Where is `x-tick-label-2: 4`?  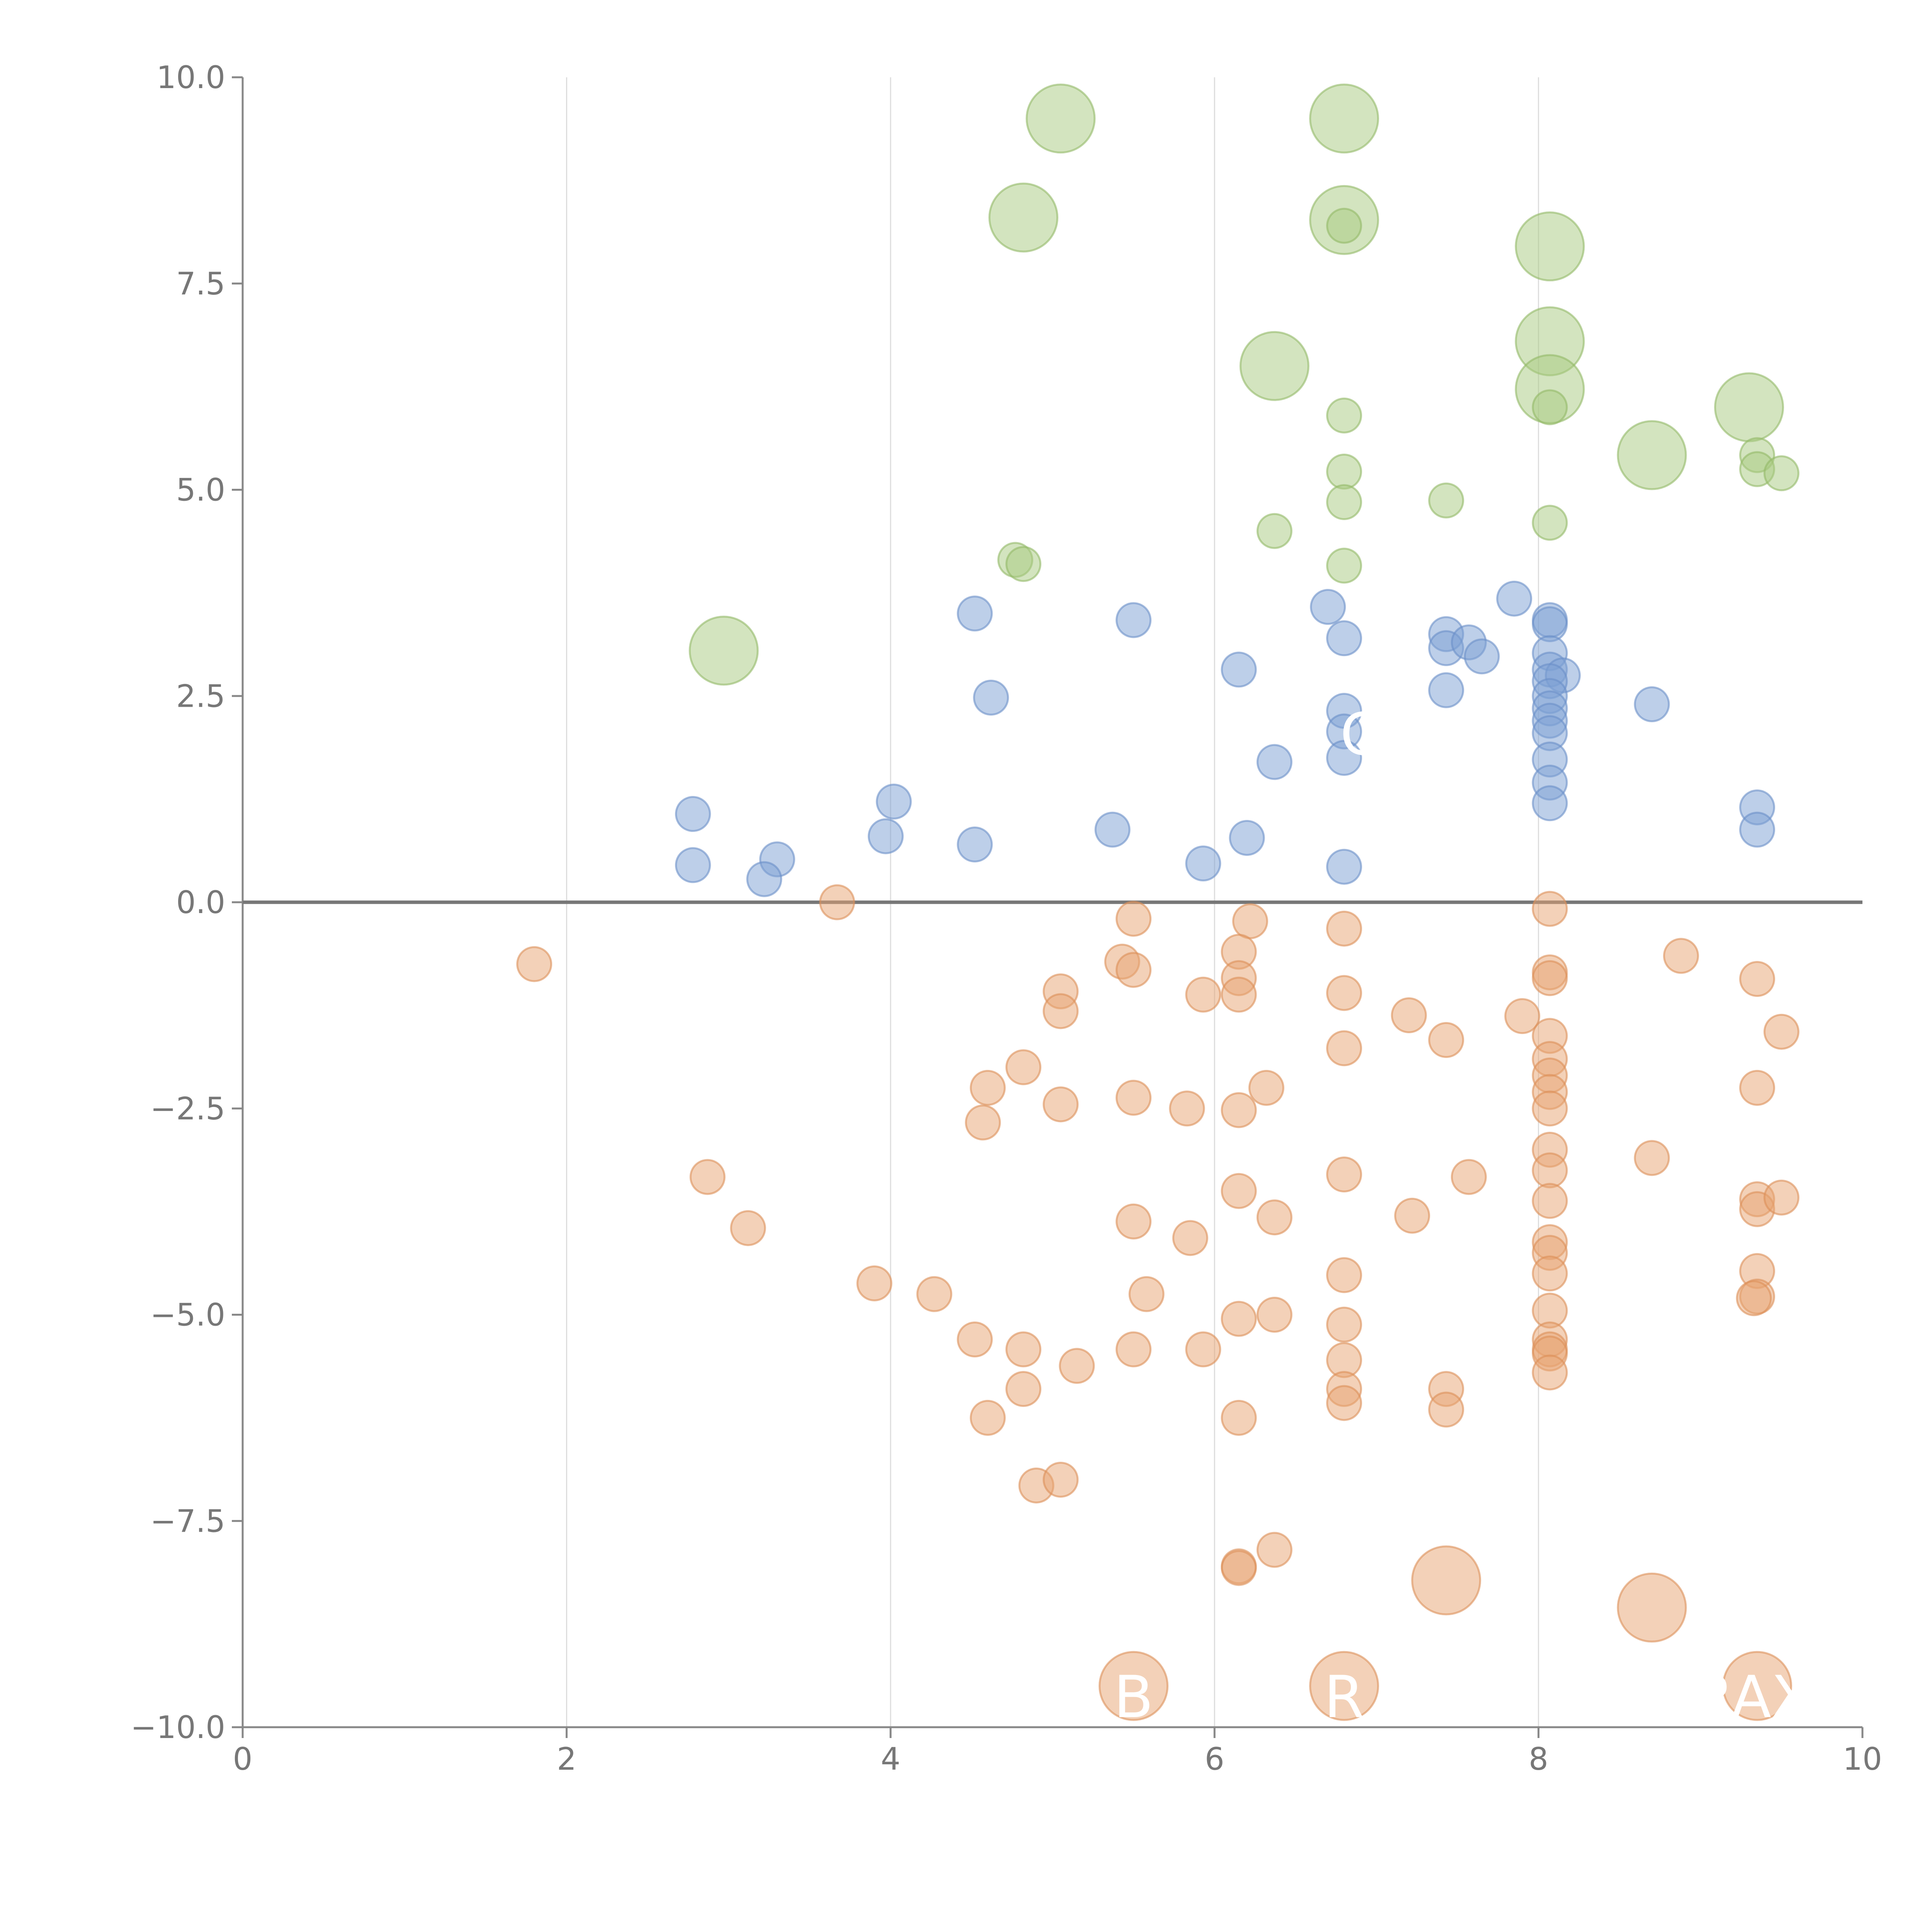 x-tick-label-2: 4 is located at coordinates (891, 1759).